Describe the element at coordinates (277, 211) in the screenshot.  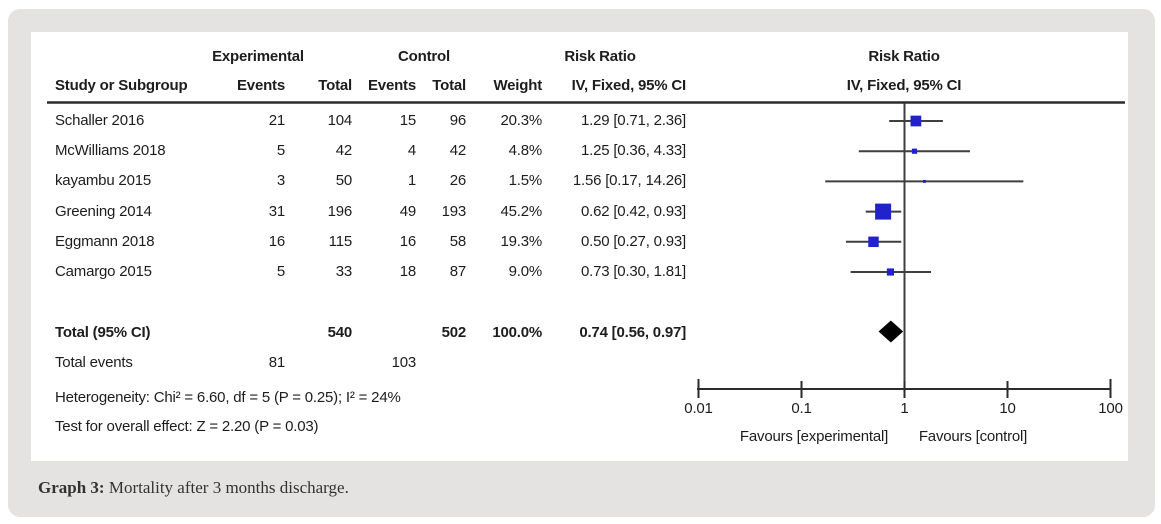
I see `cell-exp-events: 31` at that location.